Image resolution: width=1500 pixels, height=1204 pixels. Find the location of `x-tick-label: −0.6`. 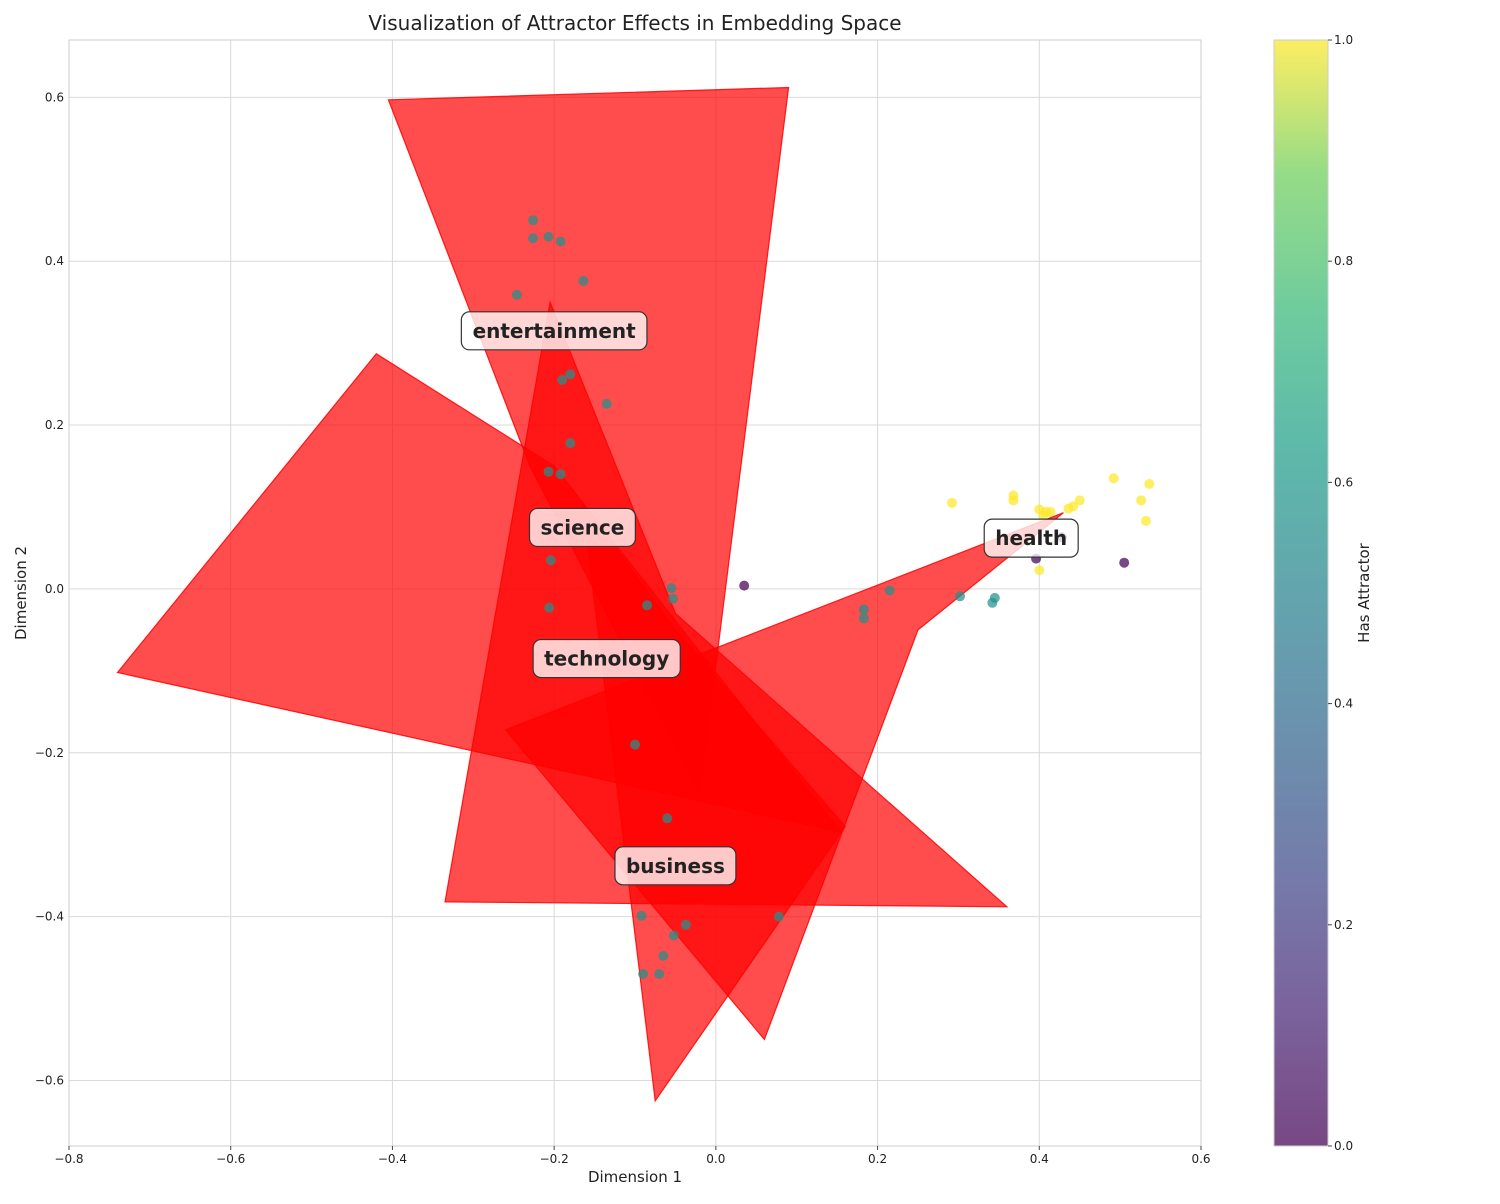

x-tick-label: −0.6 is located at coordinates (230, 1159).